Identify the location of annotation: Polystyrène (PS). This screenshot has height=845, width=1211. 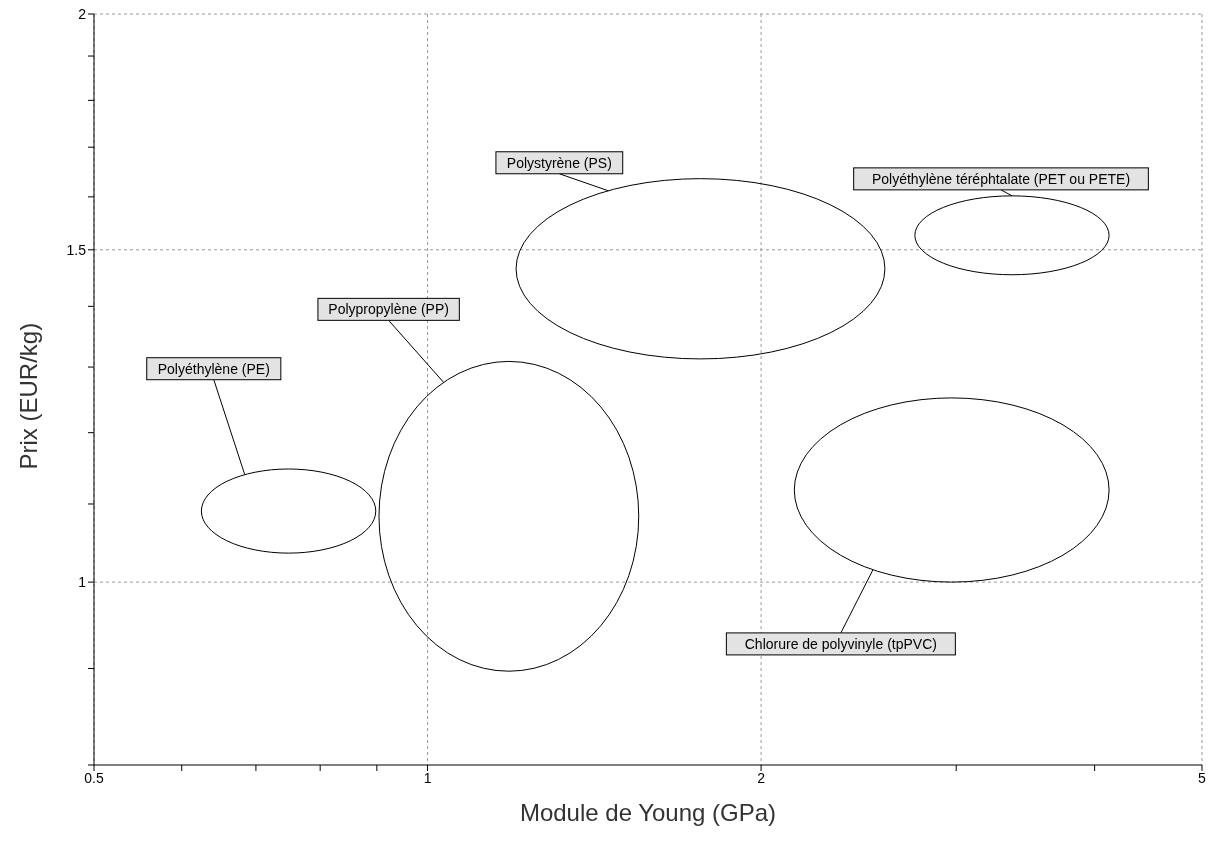
(559, 162).